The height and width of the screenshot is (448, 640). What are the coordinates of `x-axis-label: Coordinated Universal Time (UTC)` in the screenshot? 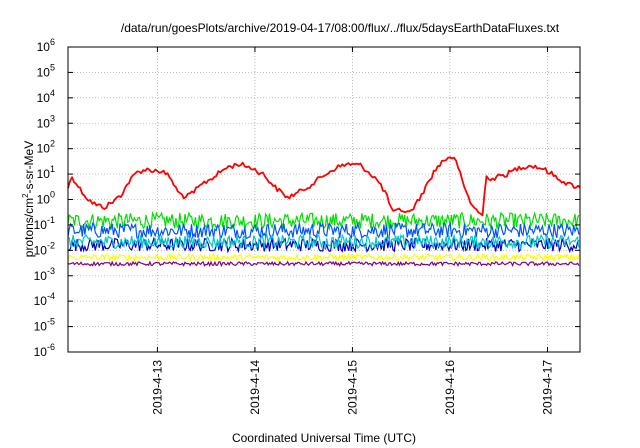 It's located at (324, 438).